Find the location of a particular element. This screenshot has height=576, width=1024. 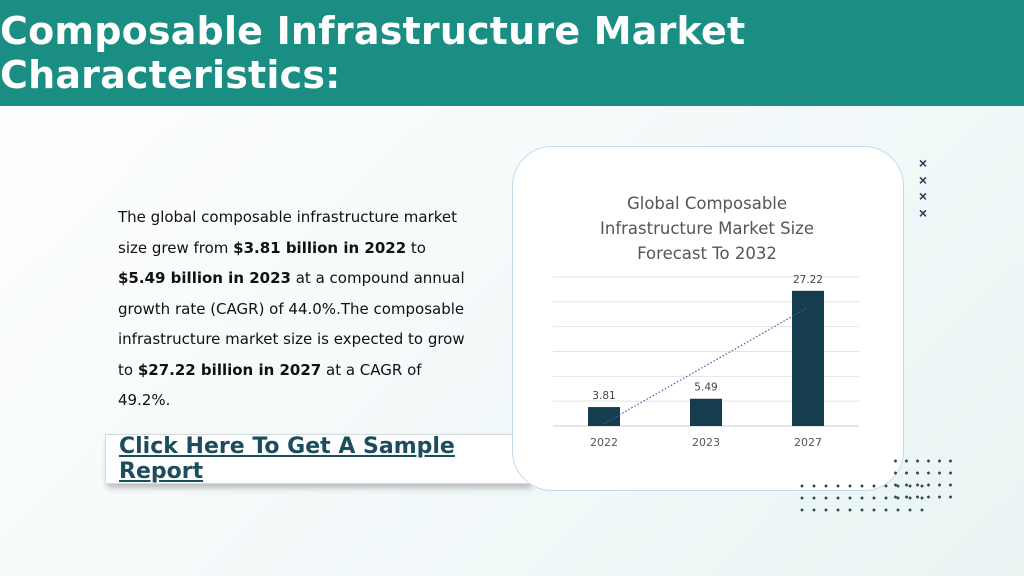

chart-data-label: 27.22 is located at coordinates (808, 280).